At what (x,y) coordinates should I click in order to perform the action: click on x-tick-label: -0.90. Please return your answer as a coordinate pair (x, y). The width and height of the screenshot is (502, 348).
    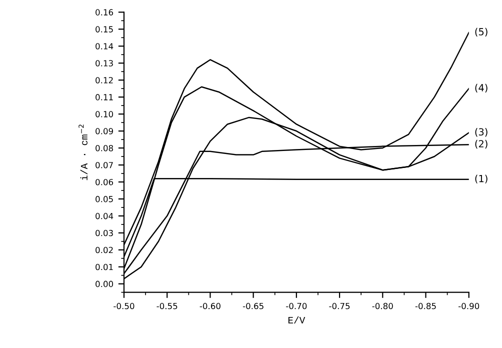
    Looking at the image, I should click on (469, 306).